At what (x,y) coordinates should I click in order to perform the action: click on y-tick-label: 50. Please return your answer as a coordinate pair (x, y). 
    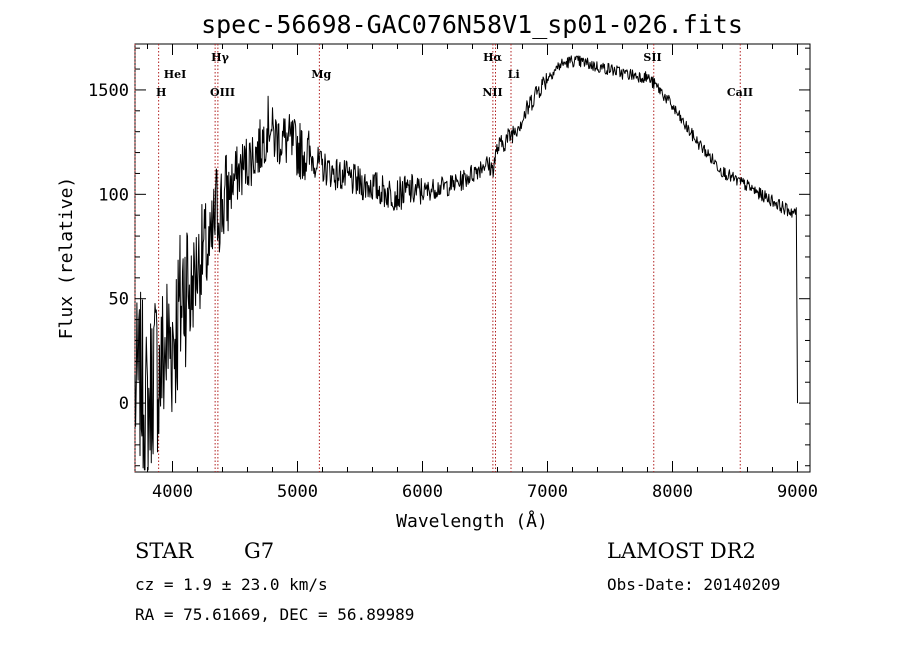
    Looking at the image, I should click on (119, 300).